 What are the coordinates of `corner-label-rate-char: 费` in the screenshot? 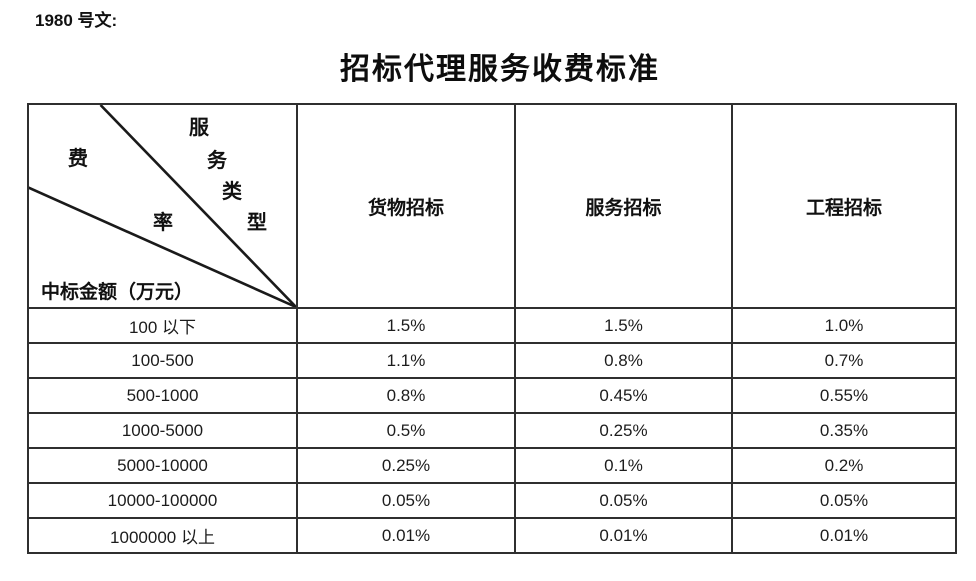 It's located at (78, 158).